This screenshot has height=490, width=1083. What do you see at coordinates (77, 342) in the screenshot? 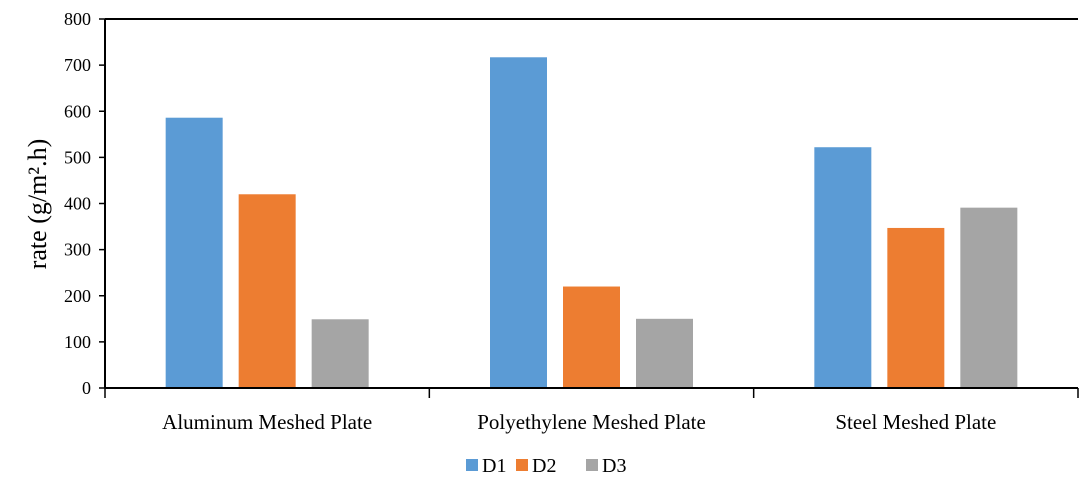
I see `y-tick-label: 100` at bounding box center [77, 342].